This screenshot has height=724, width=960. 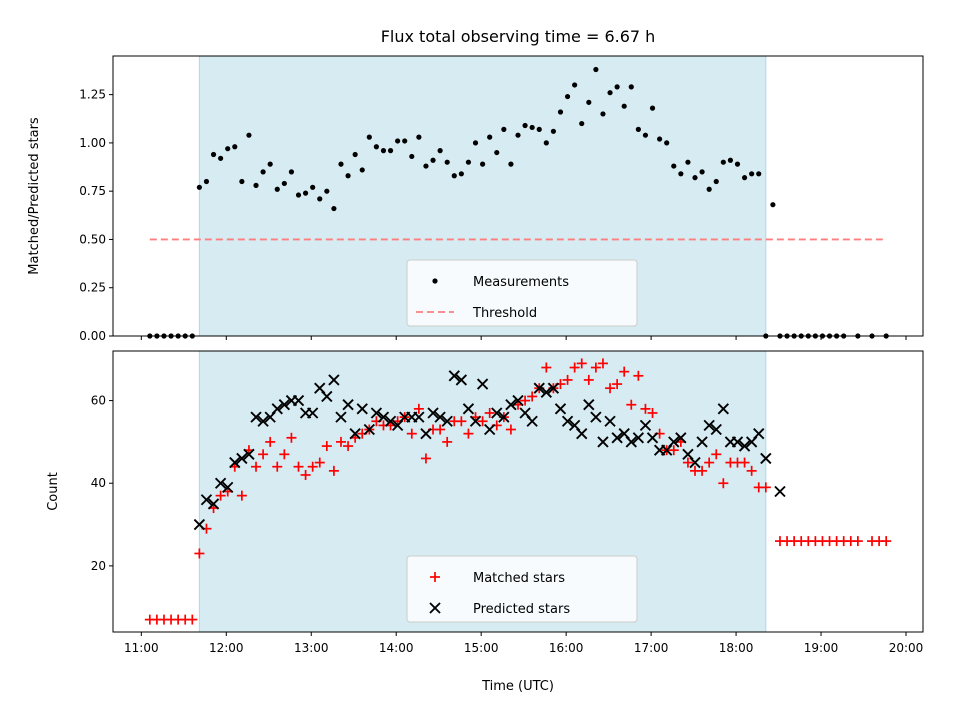 What do you see at coordinates (141, 648) in the screenshot?
I see `x-tick-label: 11:00` at bounding box center [141, 648].